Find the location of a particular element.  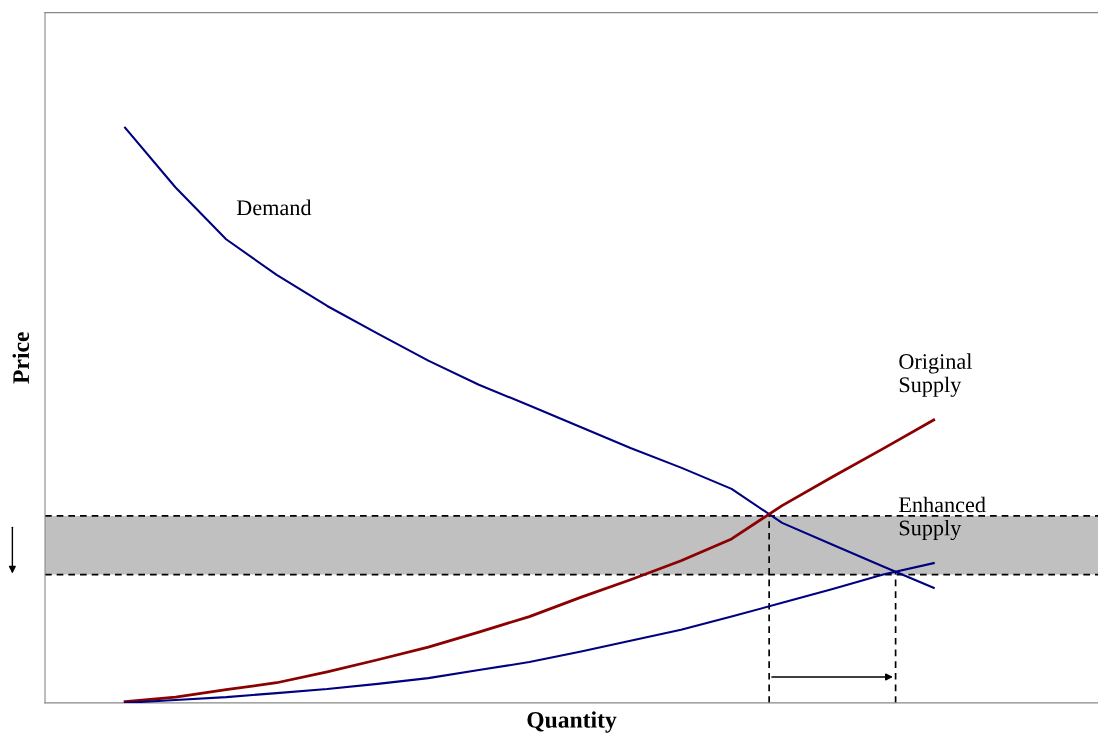

series-label: Enhanced Supply is located at coordinates (942, 518).